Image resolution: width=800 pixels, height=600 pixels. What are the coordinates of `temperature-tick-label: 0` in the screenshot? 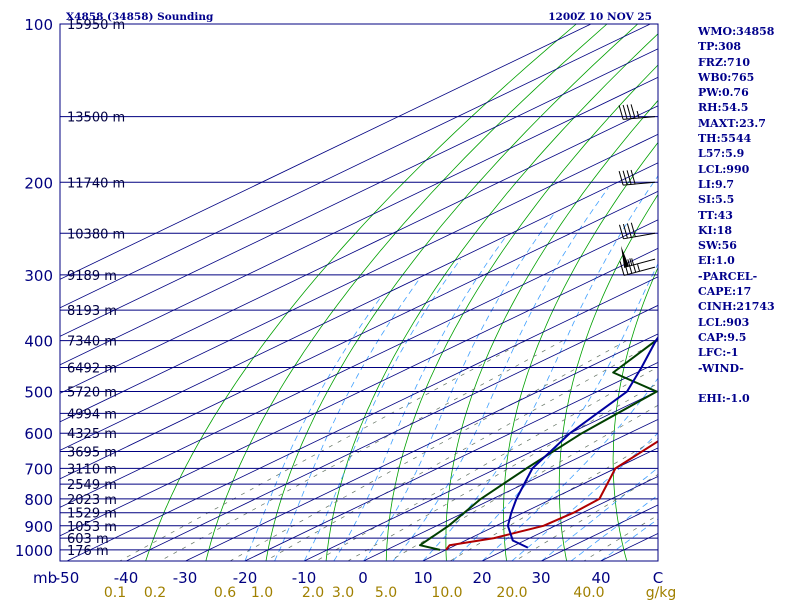 It's located at (363, 578).